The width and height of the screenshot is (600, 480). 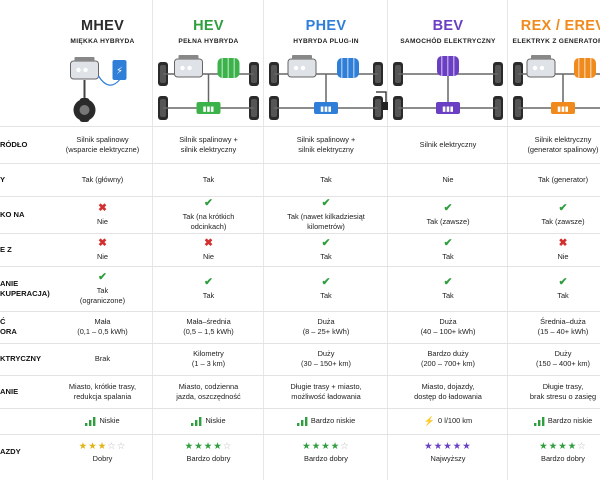 What do you see at coordinates (102, 41) in the screenshot?
I see `column-subtitle-mhev: MIĘKKA HYBRYDA` at bounding box center [102, 41].